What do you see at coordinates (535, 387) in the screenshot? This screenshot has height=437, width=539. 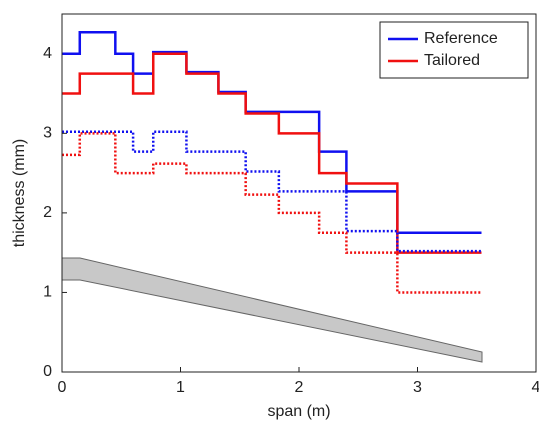 I see `x-tick-label: 4` at bounding box center [535, 387].